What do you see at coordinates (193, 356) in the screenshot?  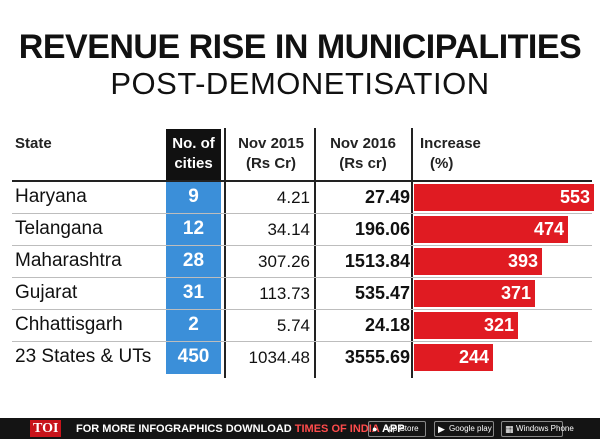 I see `cities-count: 450` at bounding box center [193, 356].